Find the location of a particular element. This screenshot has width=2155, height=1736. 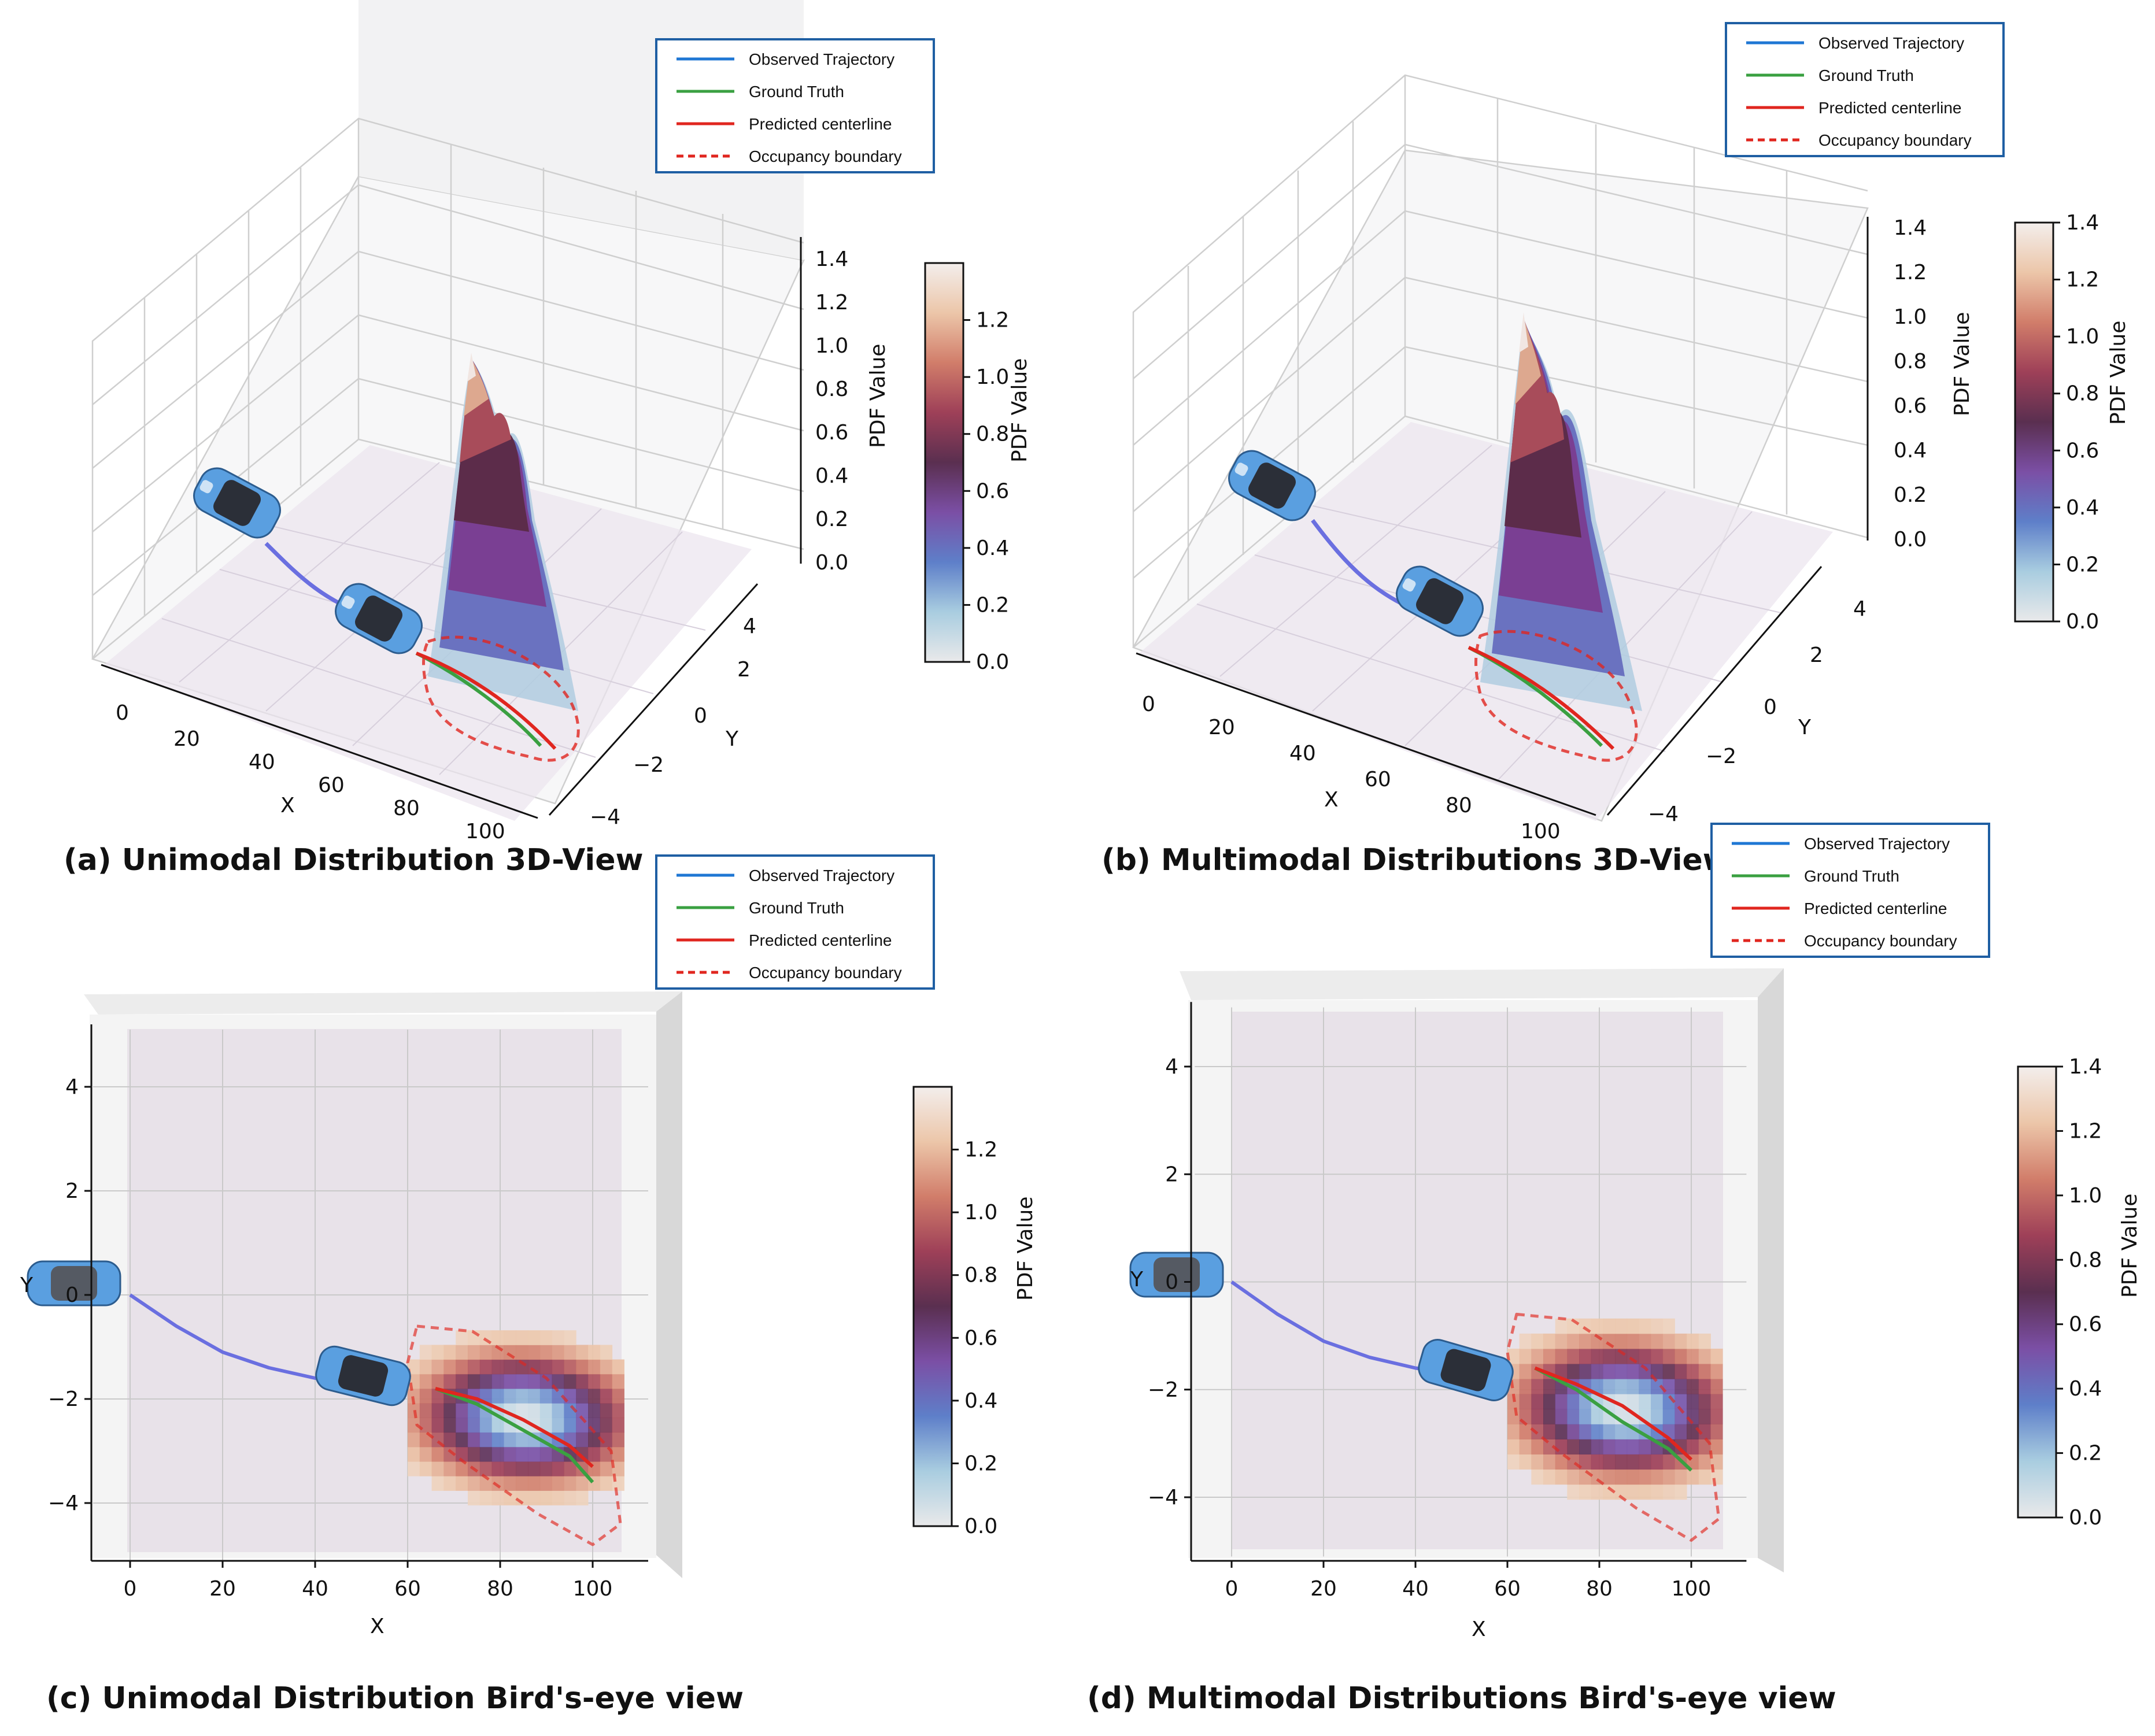

colorbar-d-ticklabel-6: 1.2 is located at coordinates (2085, 1131).